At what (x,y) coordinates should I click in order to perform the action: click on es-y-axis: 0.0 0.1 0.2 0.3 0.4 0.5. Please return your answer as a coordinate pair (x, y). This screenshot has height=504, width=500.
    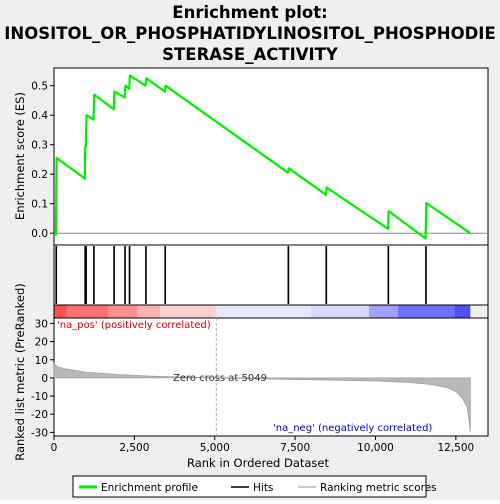
    Looking at the image, I should click on (42, 160).